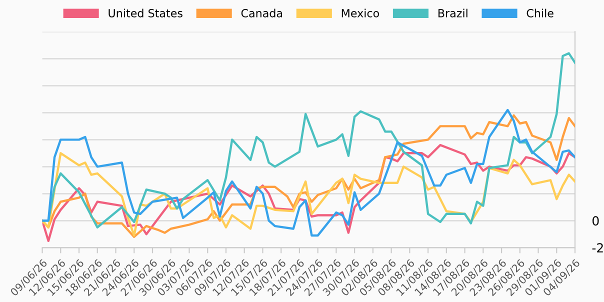 The height and width of the screenshot is (302, 604). Describe the element at coordinates (453, 13) in the screenshot. I see `legend-label: Brazil` at that location.